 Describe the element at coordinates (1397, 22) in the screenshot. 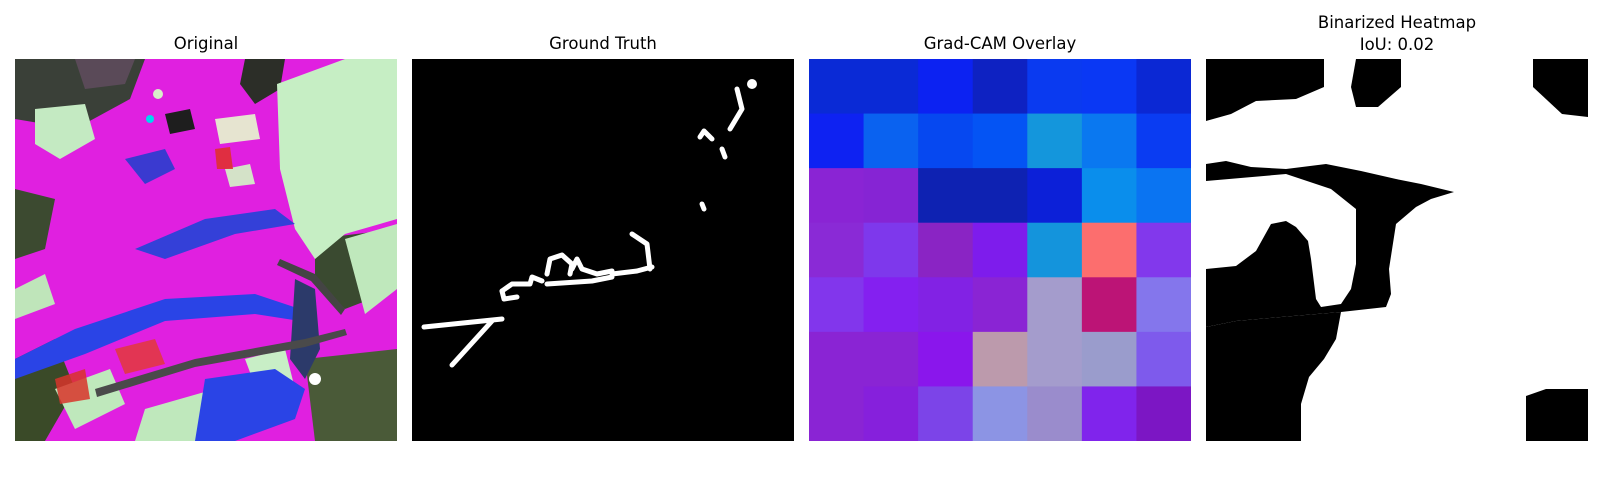

I see `binarized-title: Binarized Heatmap` at that location.